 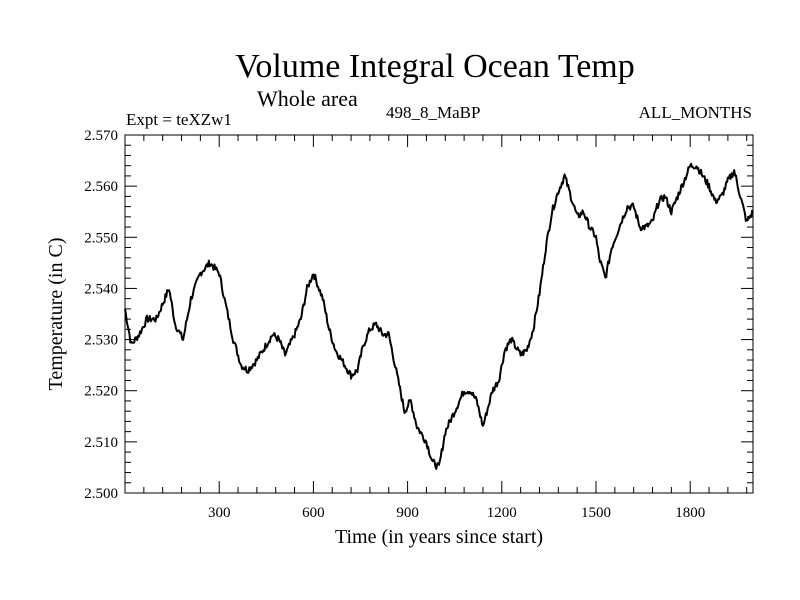 What do you see at coordinates (101, 289) in the screenshot?
I see `y-tick-label: 2.540` at bounding box center [101, 289].